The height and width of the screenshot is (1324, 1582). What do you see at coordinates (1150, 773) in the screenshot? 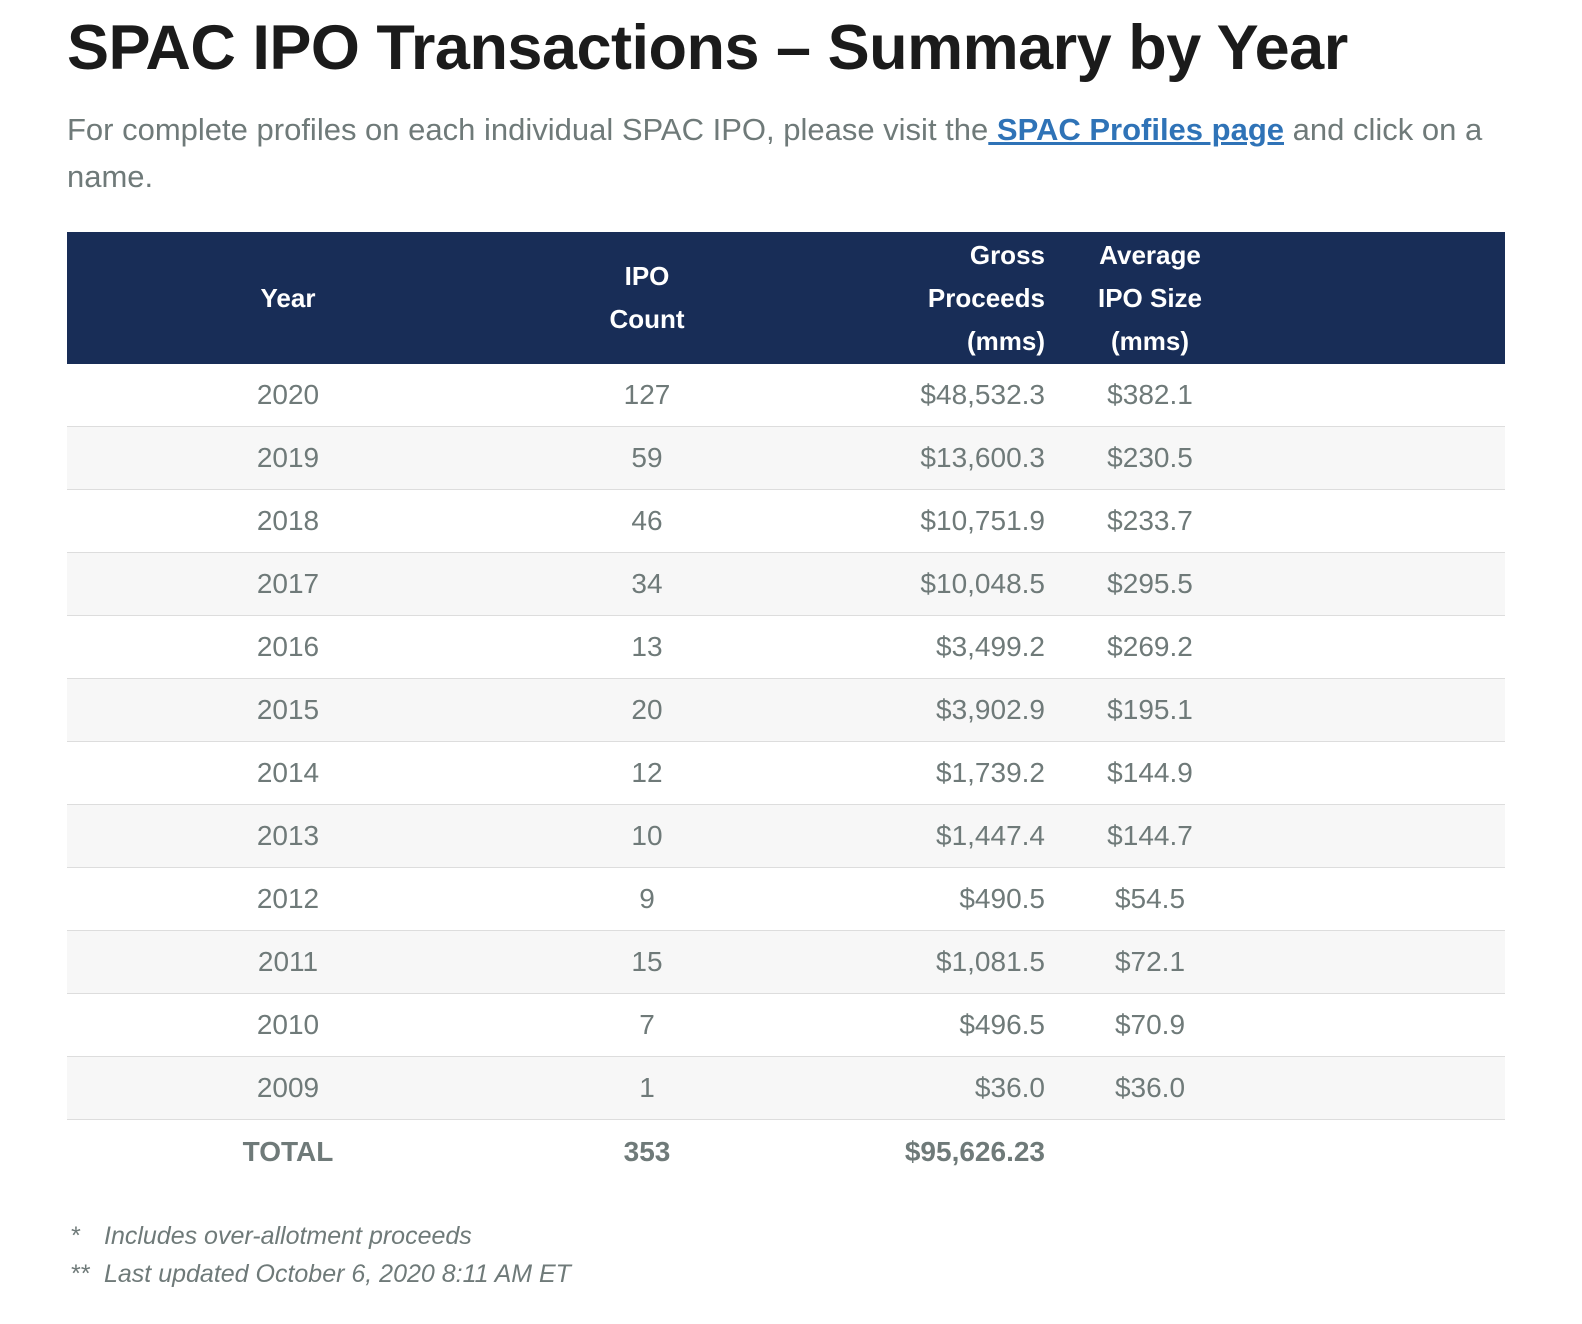
I see `cell-average-ipo-size: $144.9` at bounding box center [1150, 773].